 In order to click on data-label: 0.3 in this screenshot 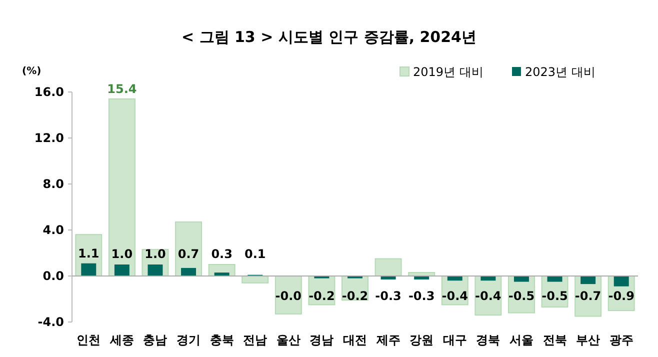, I will do `click(221, 254)`.